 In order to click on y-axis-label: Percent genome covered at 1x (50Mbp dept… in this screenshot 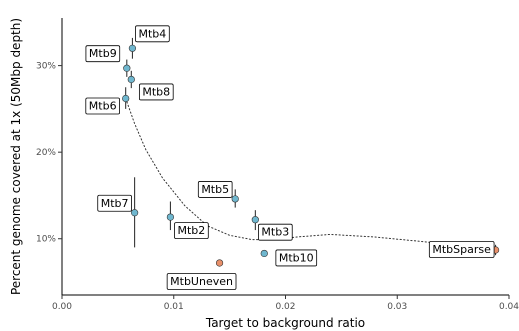, I will do `click(16, 156)`.